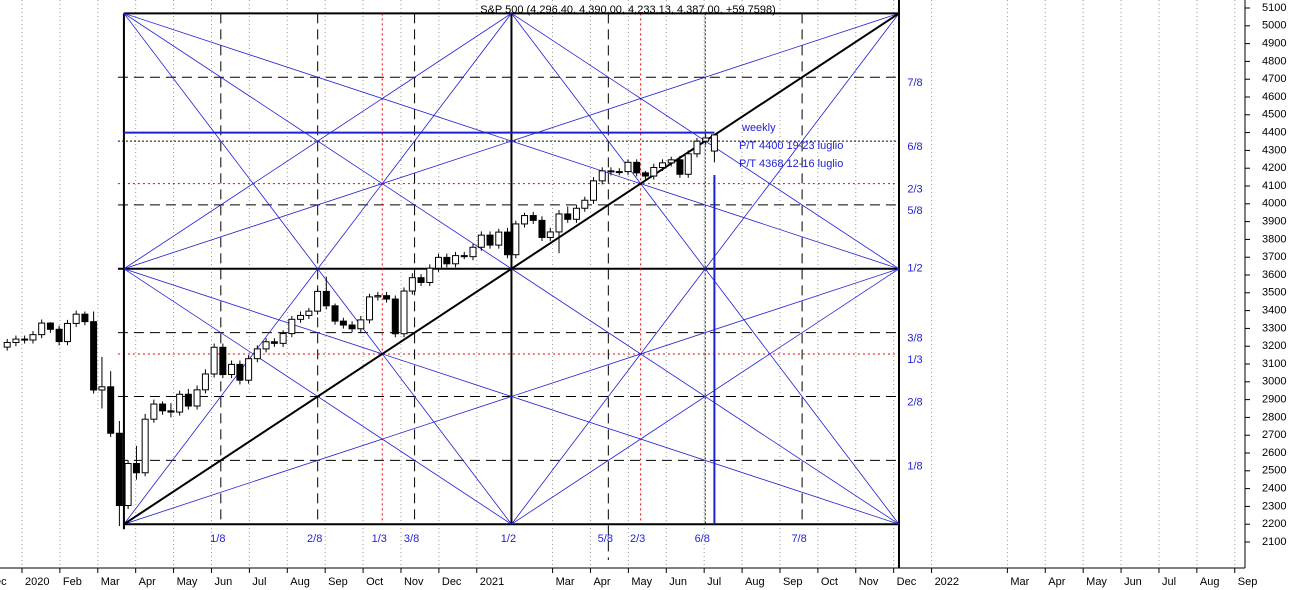  What do you see at coordinates (1274, 275) in the screenshot?
I see `y-tick-label: 3600` at bounding box center [1274, 275].